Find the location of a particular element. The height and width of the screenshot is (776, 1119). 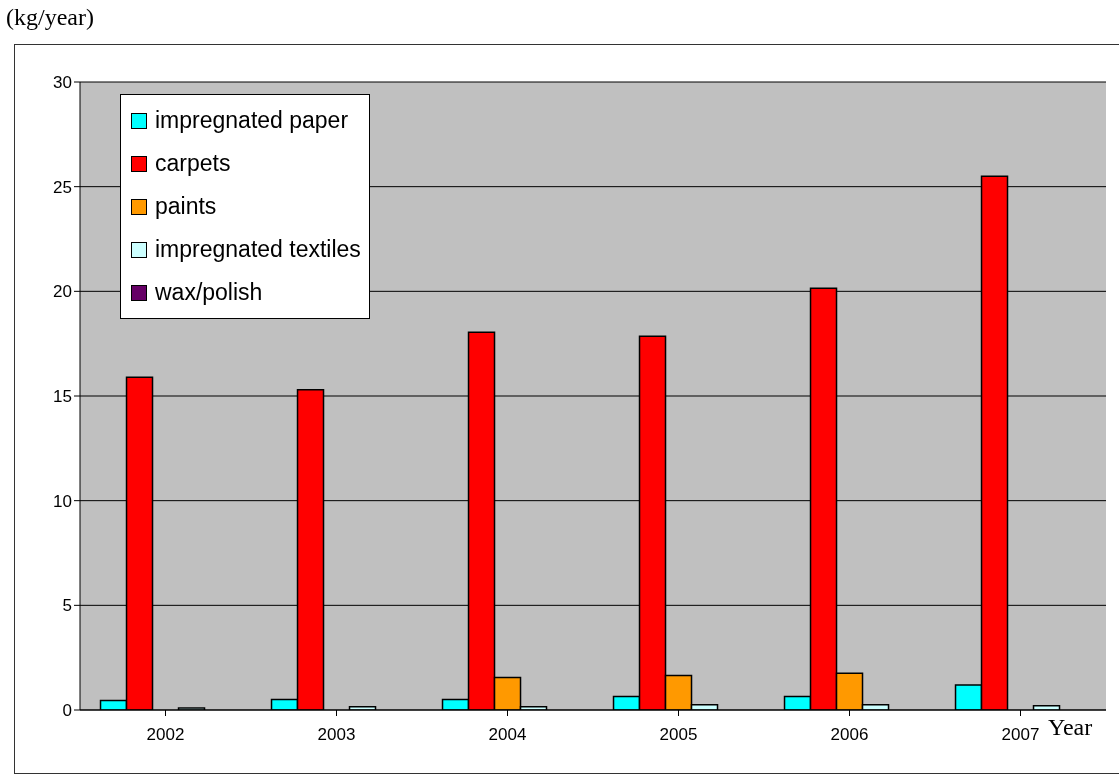

y-tick-label: 20 is located at coordinates (62, 292).